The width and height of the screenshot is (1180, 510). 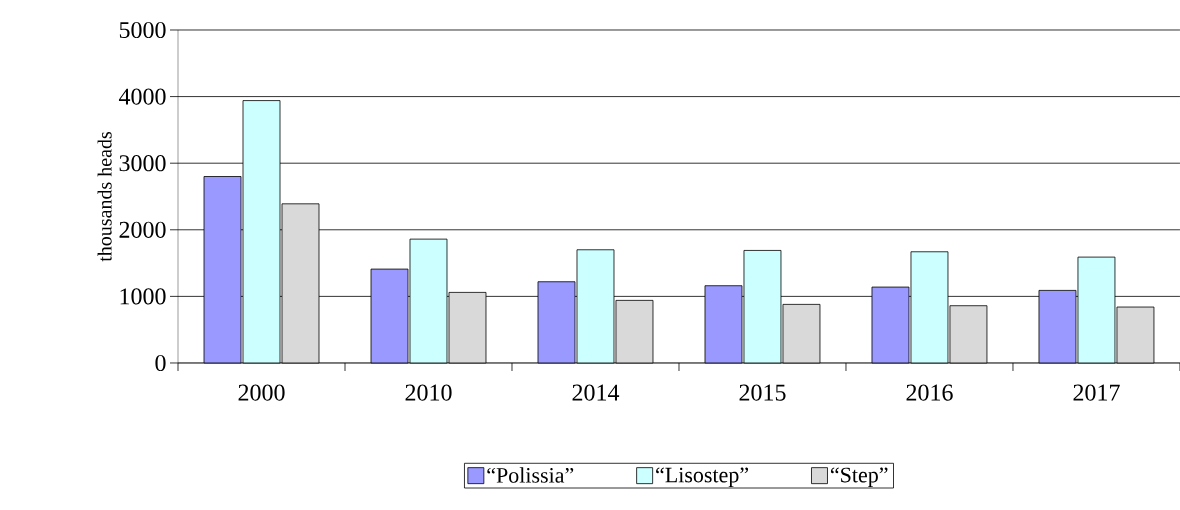 I want to click on y-tick-label: 3000, so click(x=142, y=163).